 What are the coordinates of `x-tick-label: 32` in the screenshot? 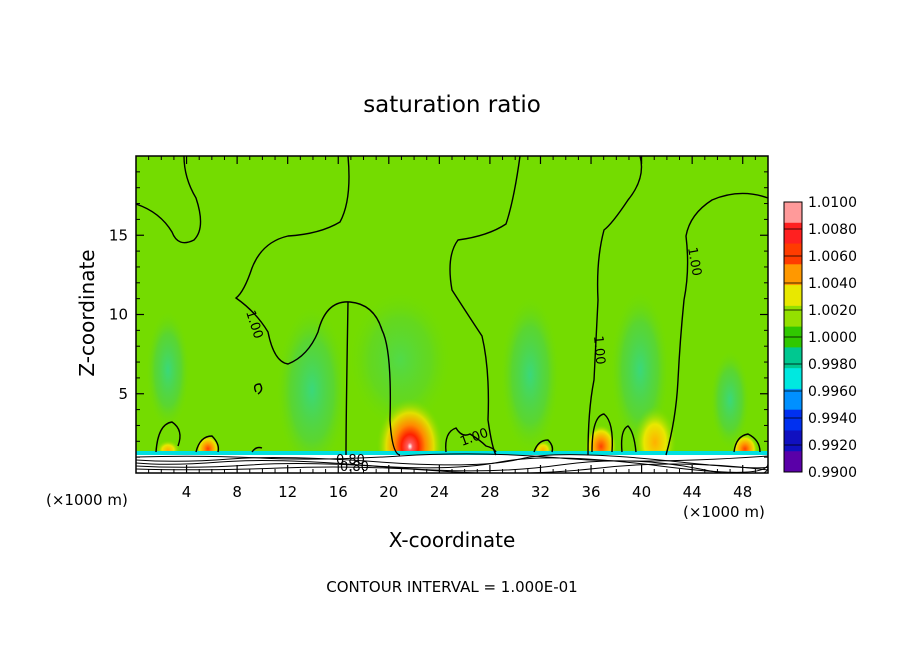 It's located at (540, 492).